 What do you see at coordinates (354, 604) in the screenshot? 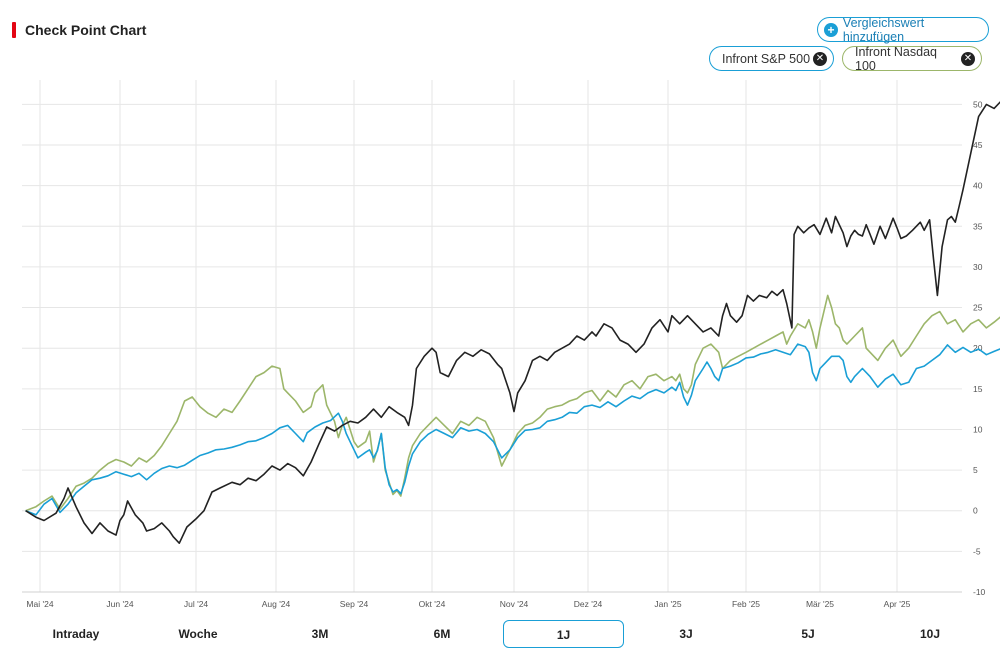
I see `x-tick-label: Sep '24` at bounding box center [354, 604].